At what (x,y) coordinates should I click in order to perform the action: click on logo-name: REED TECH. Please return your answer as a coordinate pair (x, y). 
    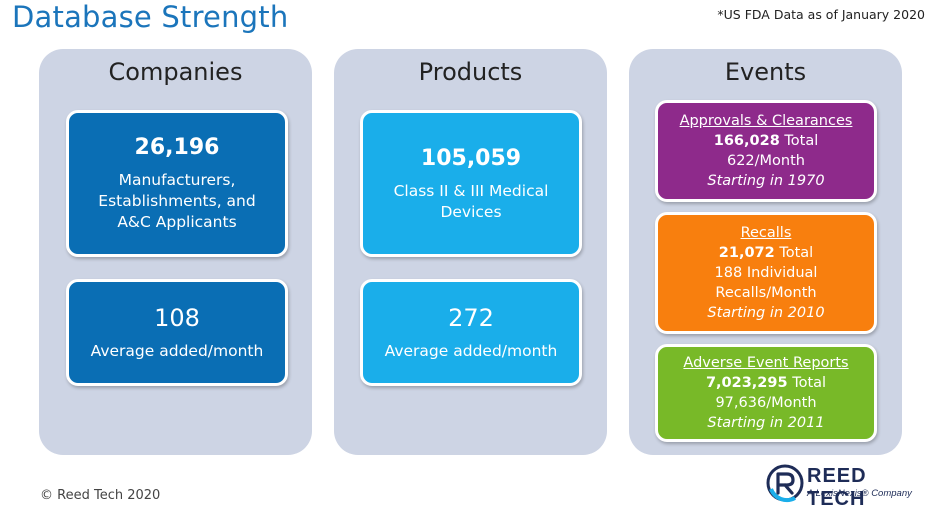
    Looking at the image, I should click on (837, 487).